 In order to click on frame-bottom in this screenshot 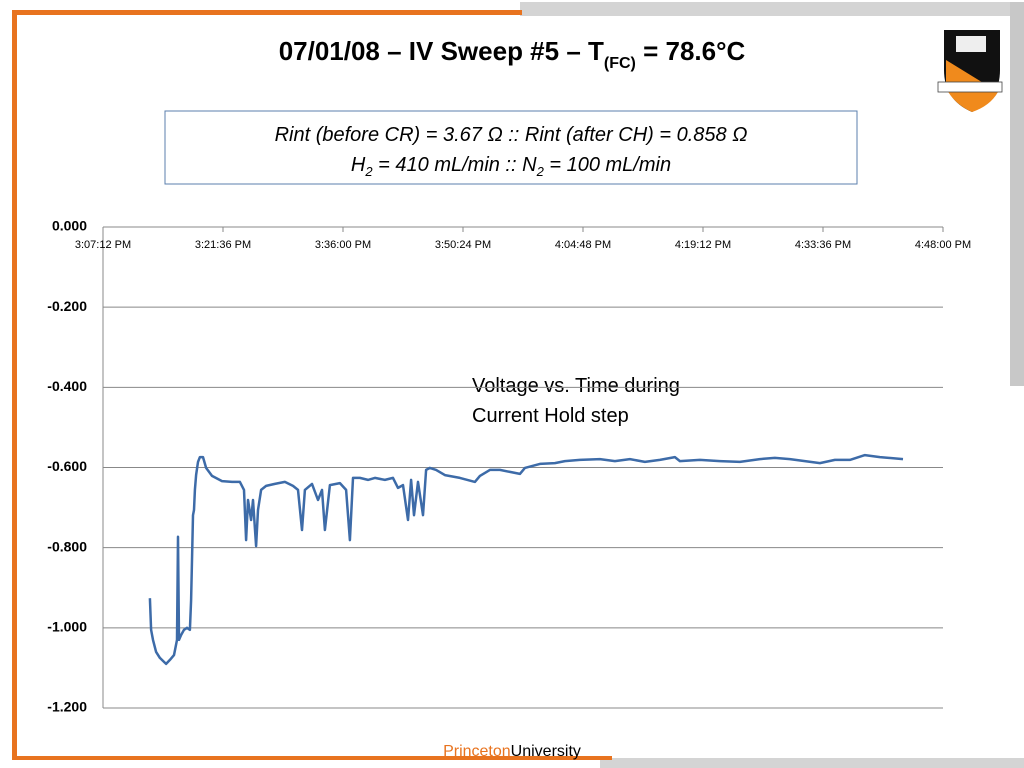, I will do `click(312, 758)`.